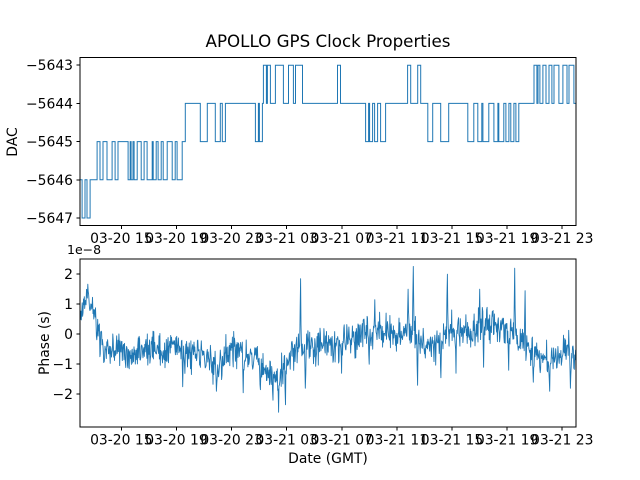 This screenshot has width=640, height=480. I want to click on y-tick-label: 0, so click(68, 335).